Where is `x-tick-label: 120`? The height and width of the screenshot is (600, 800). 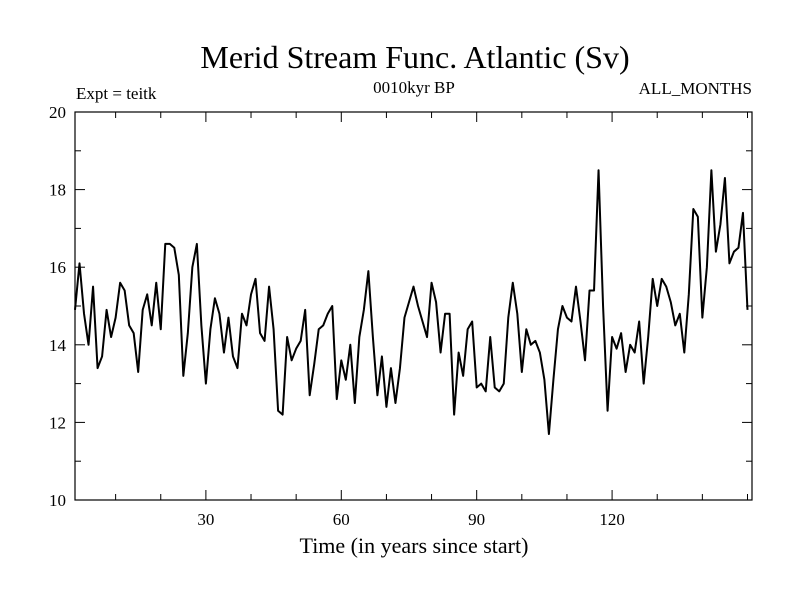
x-tick-label: 120 is located at coordinates (612, 519).